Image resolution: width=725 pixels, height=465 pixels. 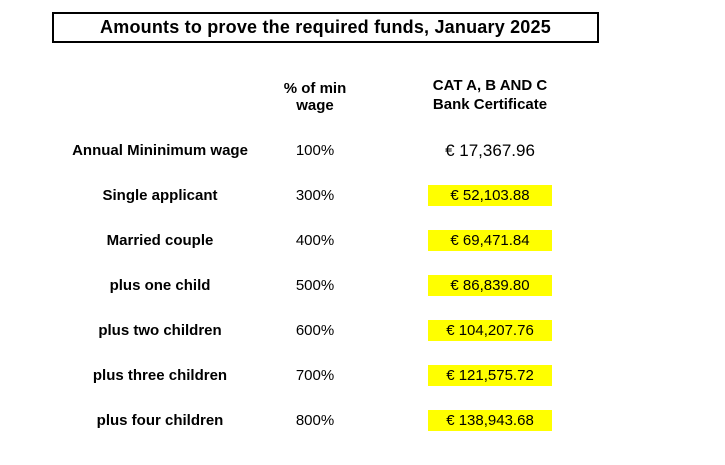 What do you see at coordinates (160, 375) in the screenshot?
I see `row-label: plus three children` at bounding box center [160, 375].